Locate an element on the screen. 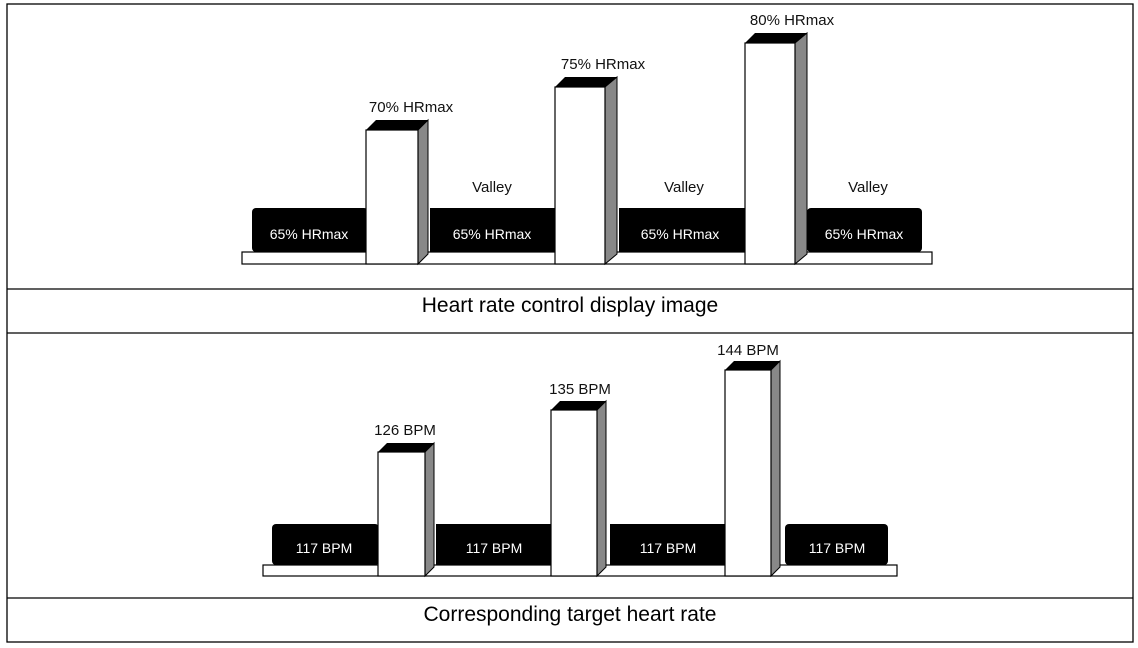  peak-label: 144 BPM is located at coordinates (748, 350).